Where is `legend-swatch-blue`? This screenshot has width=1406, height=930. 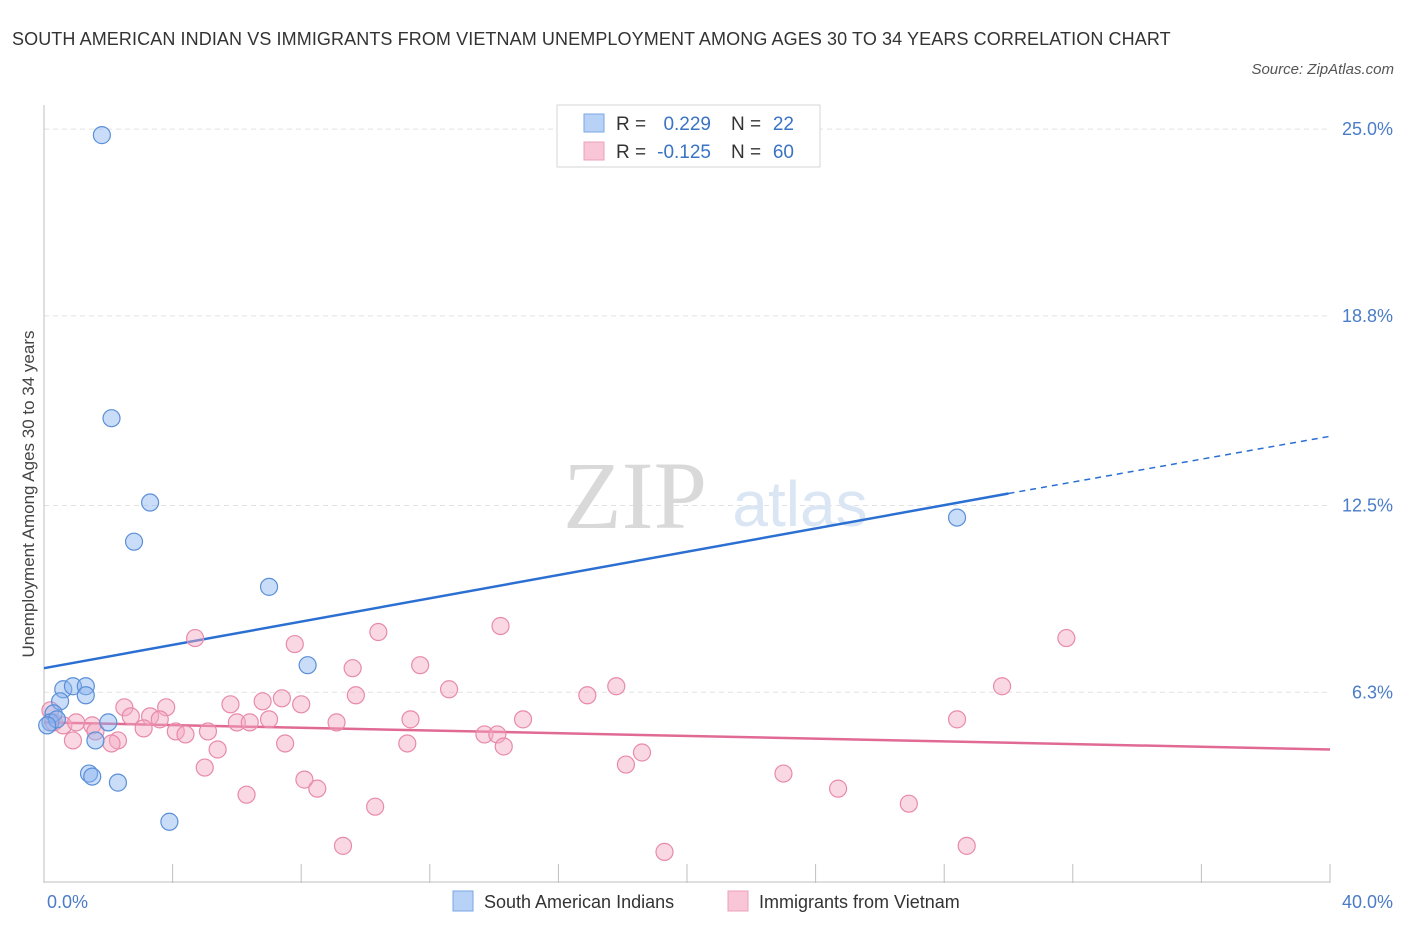
legend-swatch-blue is located at coordinates (594, 123).